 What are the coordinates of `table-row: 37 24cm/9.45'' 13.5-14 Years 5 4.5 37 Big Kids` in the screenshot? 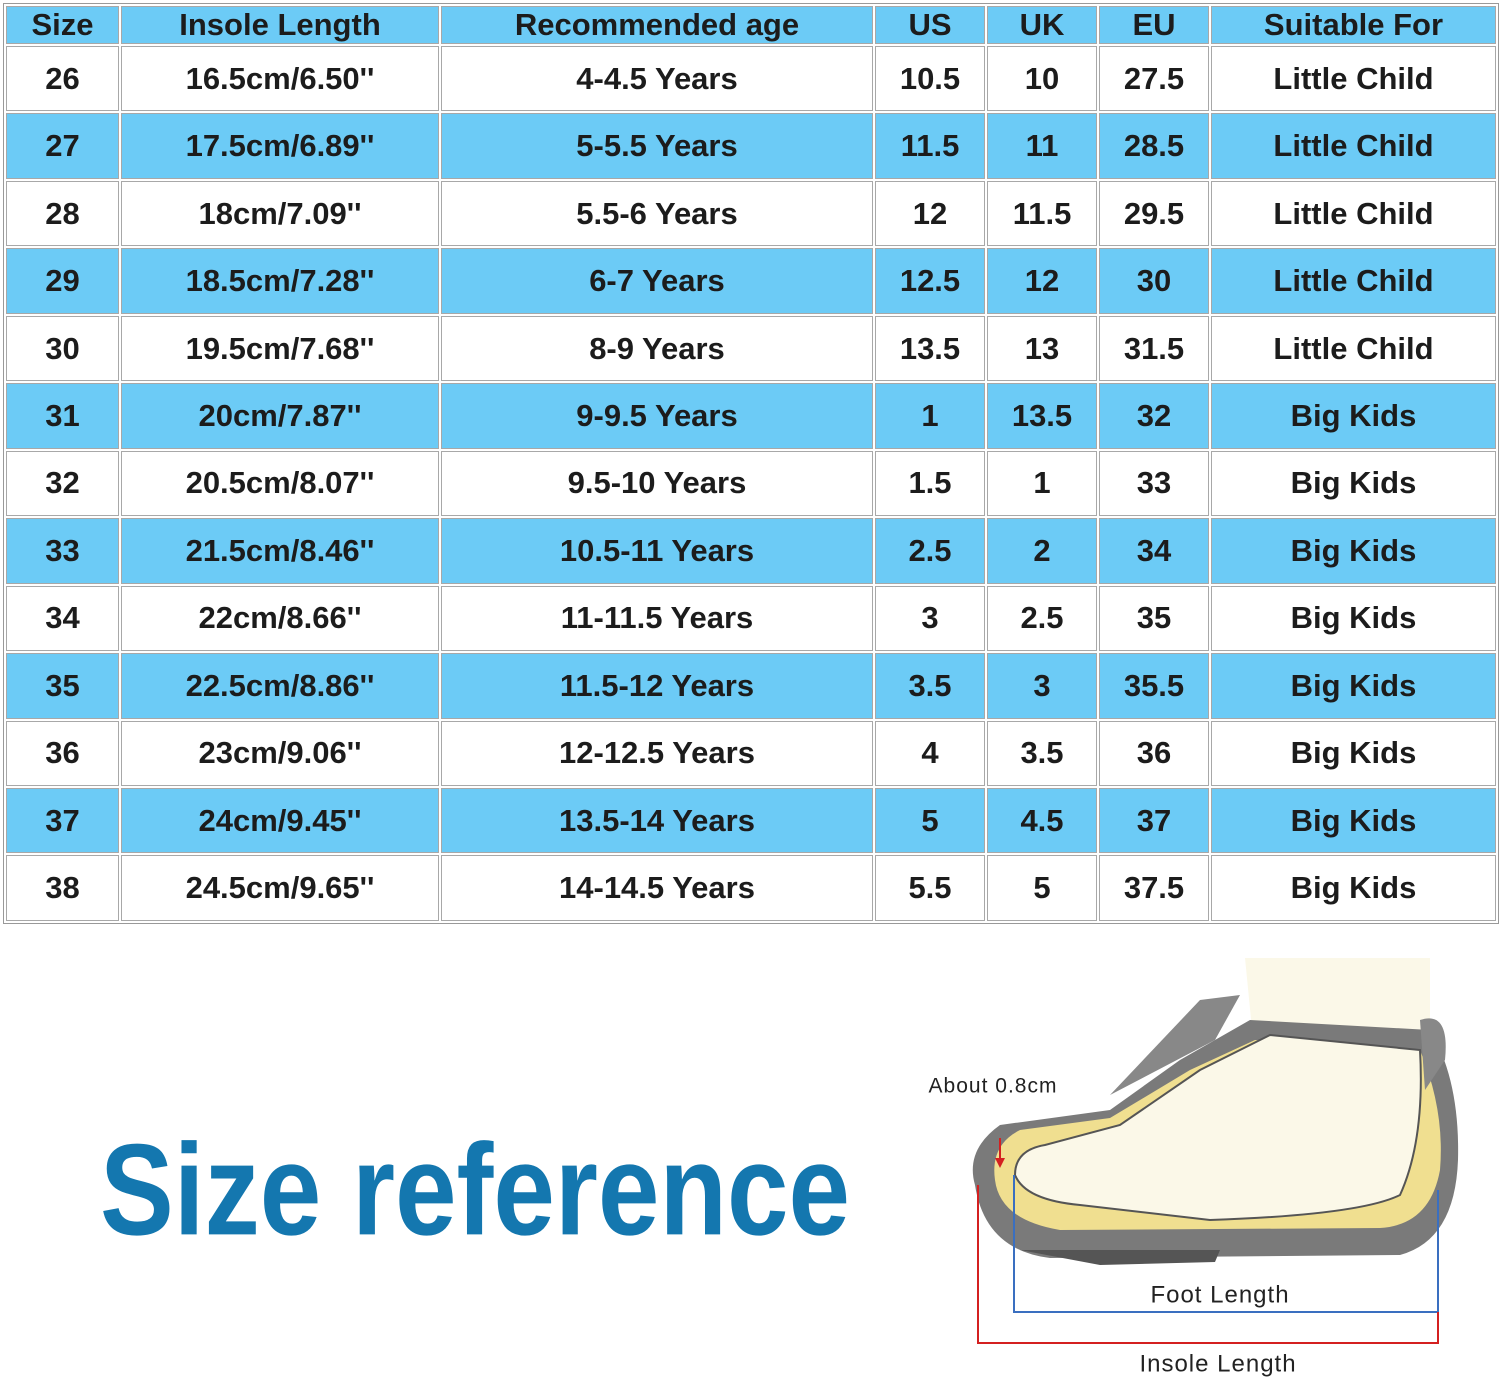 It's located at (751, 820).